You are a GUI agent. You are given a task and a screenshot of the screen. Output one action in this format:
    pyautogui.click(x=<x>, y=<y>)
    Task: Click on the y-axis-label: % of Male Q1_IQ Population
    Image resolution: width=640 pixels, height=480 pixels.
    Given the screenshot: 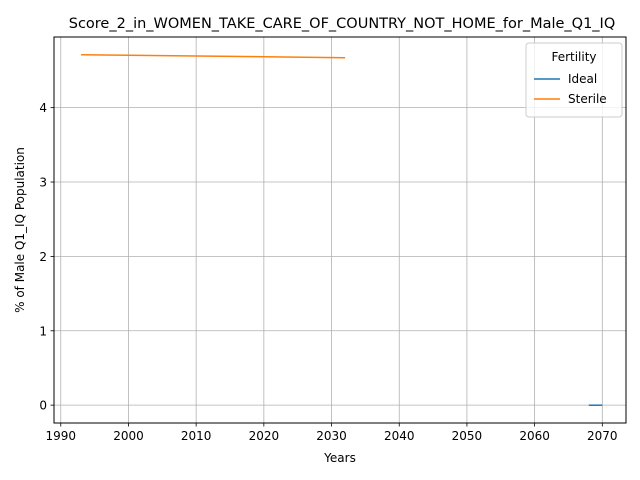 What is the action you would take?
    pyautogui.click(x=20, y=230)
    